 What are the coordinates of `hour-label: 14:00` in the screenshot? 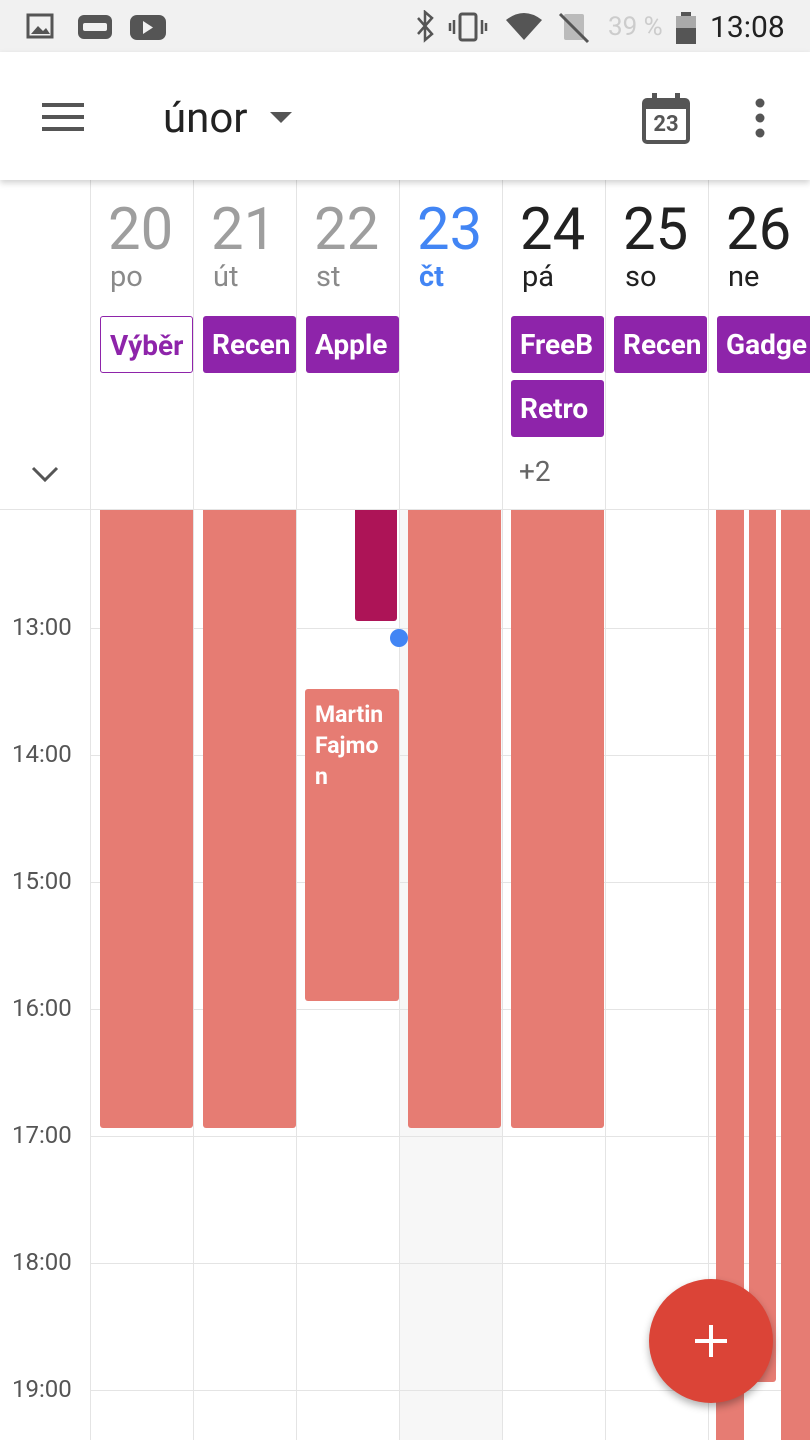 It's located at (42, 754).